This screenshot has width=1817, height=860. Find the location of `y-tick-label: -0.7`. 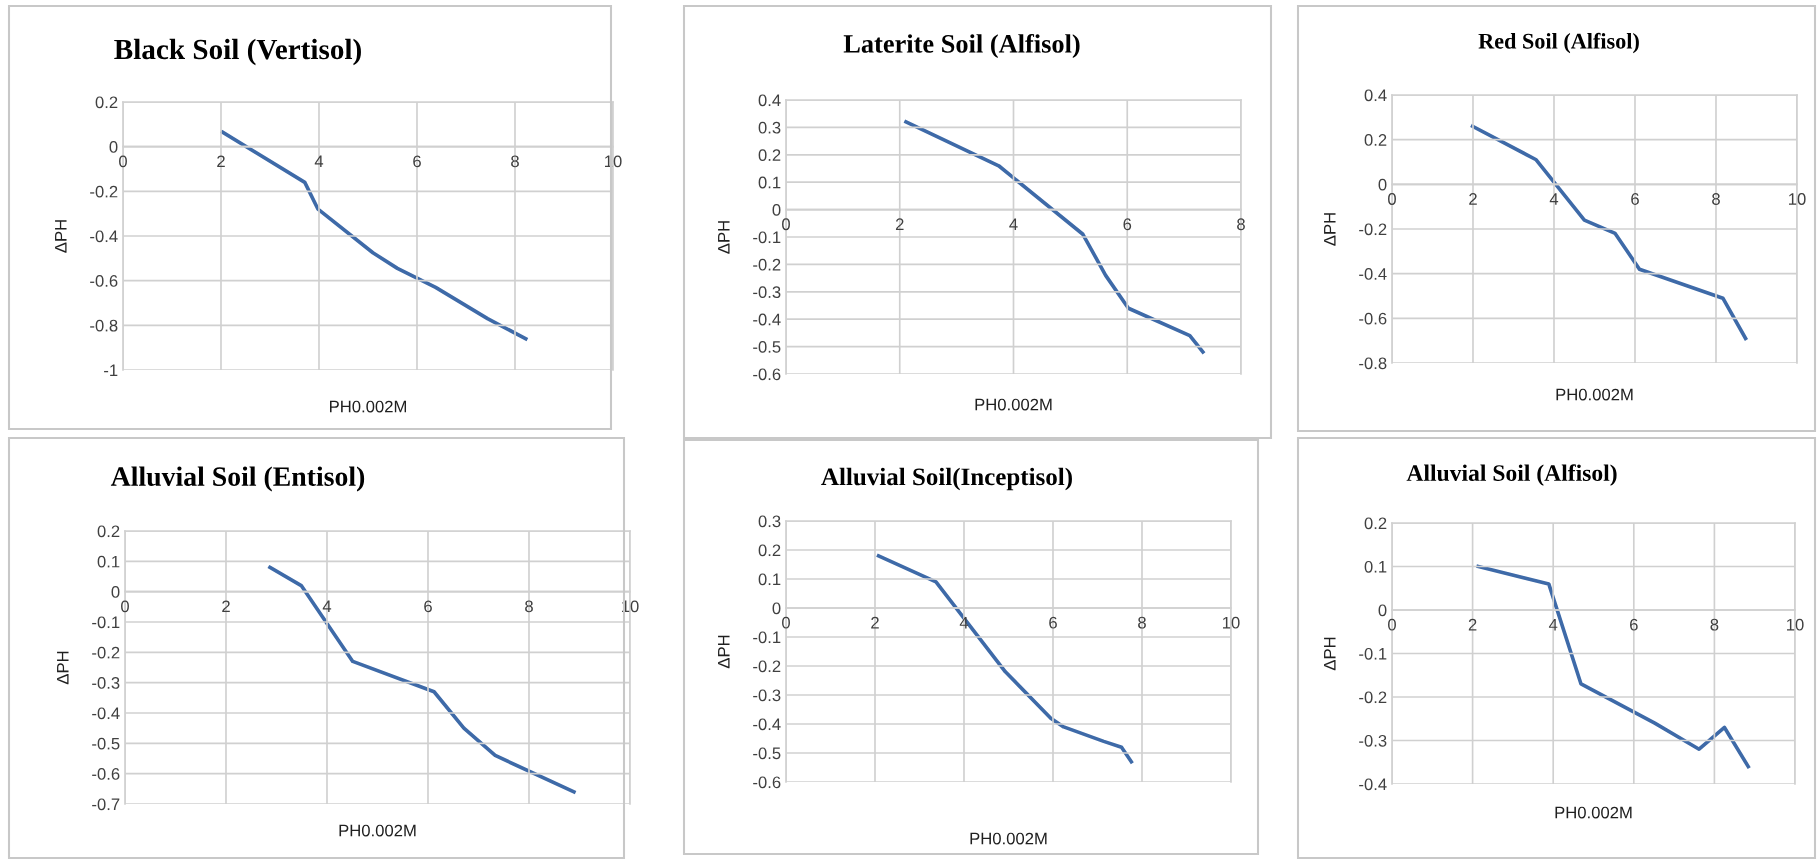

y-tick-label: -0.7 is located at coordinates (106, 804).